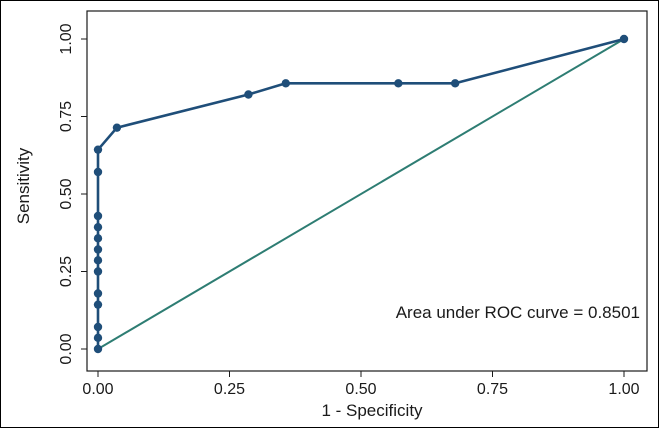 Image resolution: width=659 pixels, height=428 pixels. Describe the element at coordinates (66, 193) in the screenshot. I see `y-tick-label: 0.50` at that location.